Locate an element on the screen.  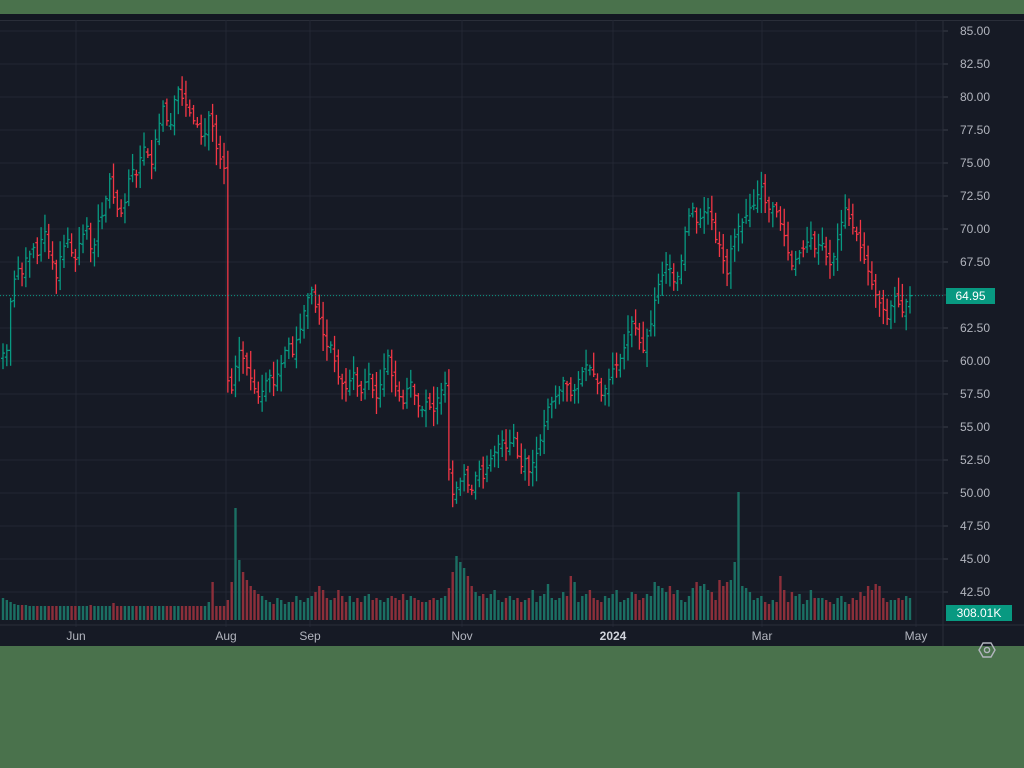
time-axis-label: Jun is located at coordinates (75, 636).